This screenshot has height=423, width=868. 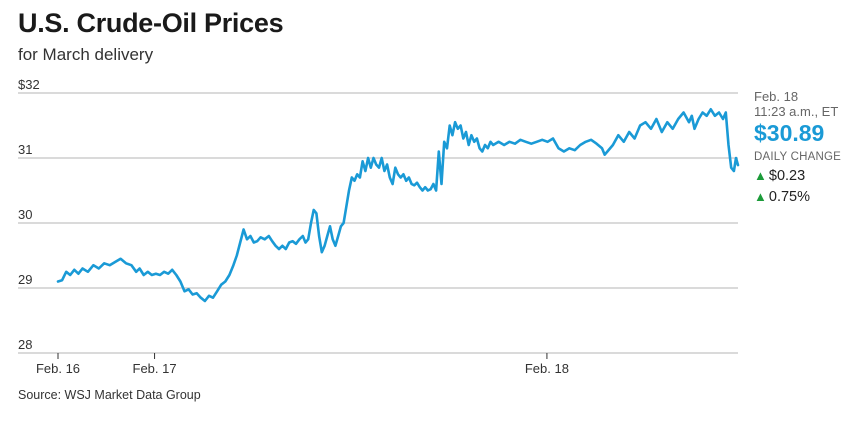 What do you see at coordinates (776, 96) in the screenshot?
I see `last-update-date: Feb. 18` at bounding box center [776, 96].